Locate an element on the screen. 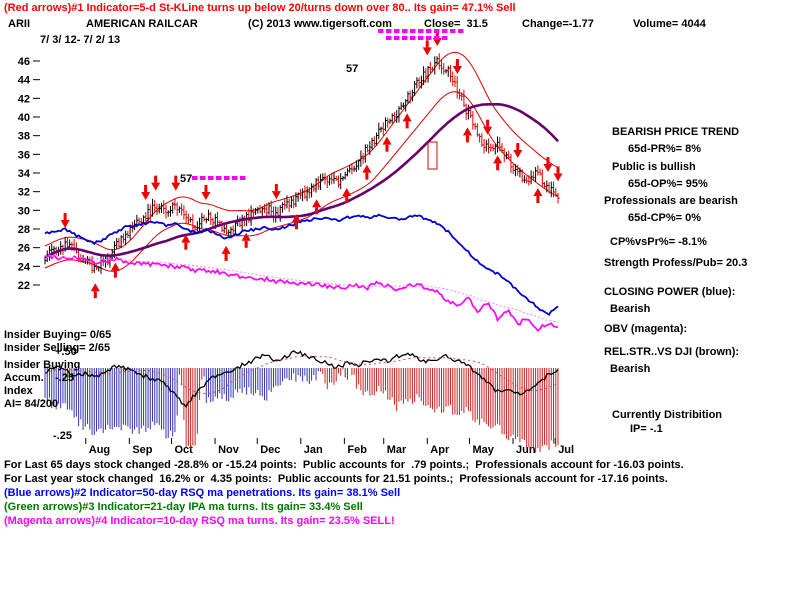  ticker-symbol: ARII is located at coordinates (19, 24).